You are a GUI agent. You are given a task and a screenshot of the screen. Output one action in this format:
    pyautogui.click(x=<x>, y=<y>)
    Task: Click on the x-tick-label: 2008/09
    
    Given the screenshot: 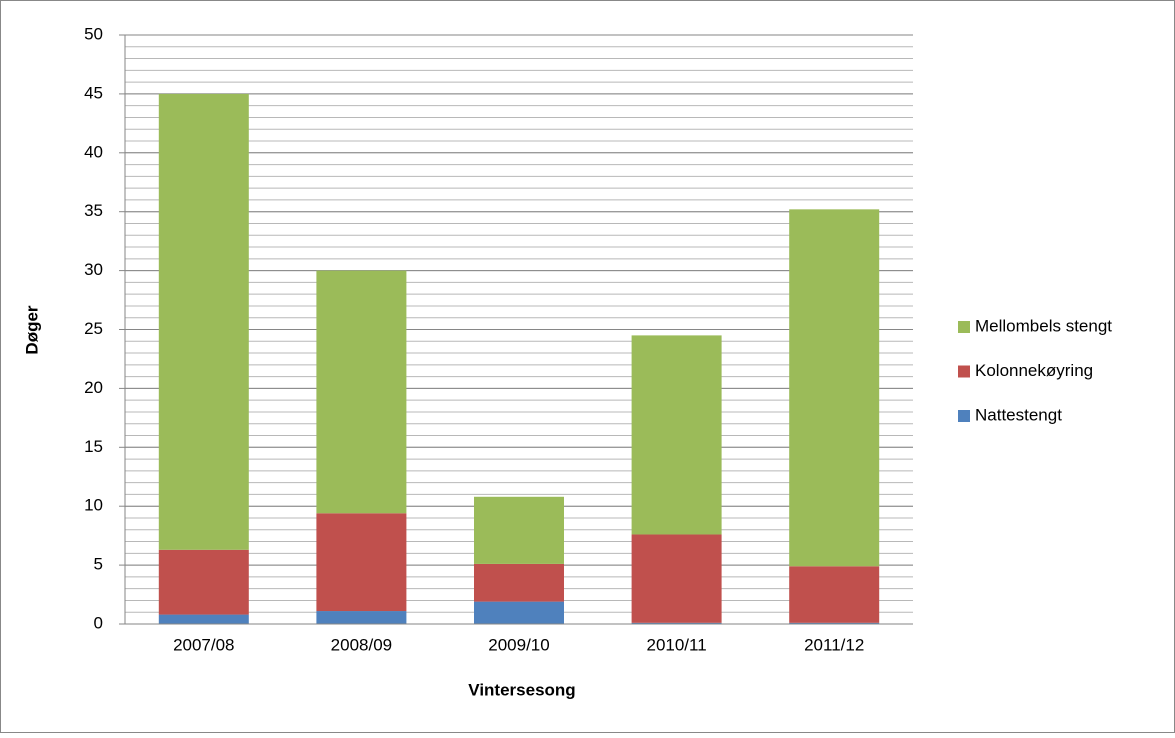 What is the action you would take?
    pyautogui.click(x=361, y=644)
    